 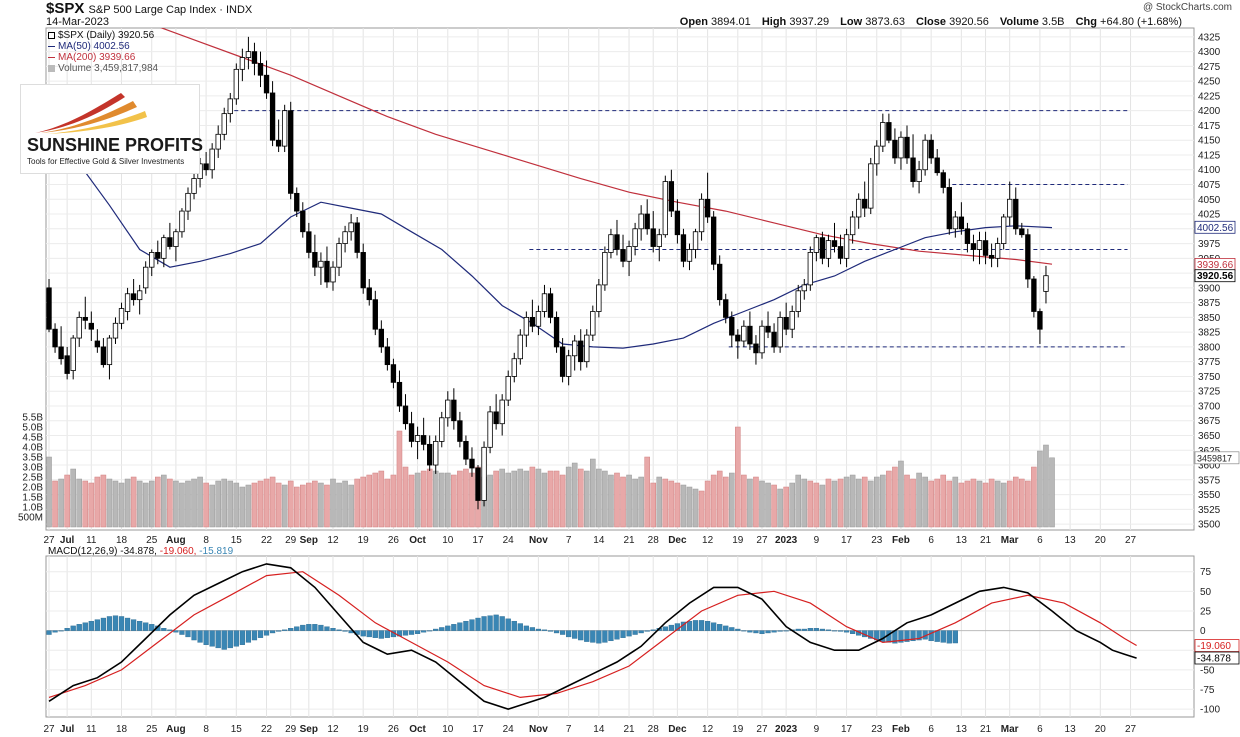 What do you see at coordinates (677, 540) in the screenshot?
I see `x-tick-label: Dec` at bounding box center [677, 540].